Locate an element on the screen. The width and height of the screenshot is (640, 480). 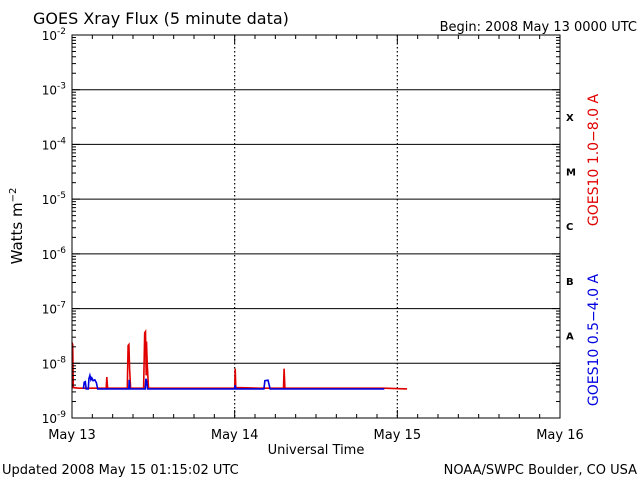
y-tick-label: 10⁻² is located at coordinates (54, 35).